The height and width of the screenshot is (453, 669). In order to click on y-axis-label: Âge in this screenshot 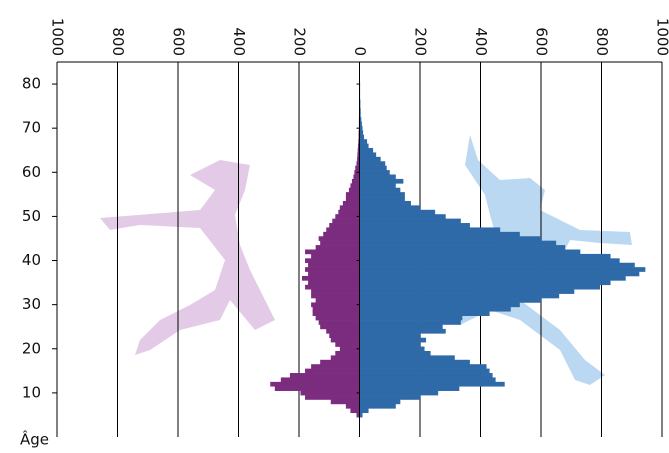, I will do `click(34, 439)`.